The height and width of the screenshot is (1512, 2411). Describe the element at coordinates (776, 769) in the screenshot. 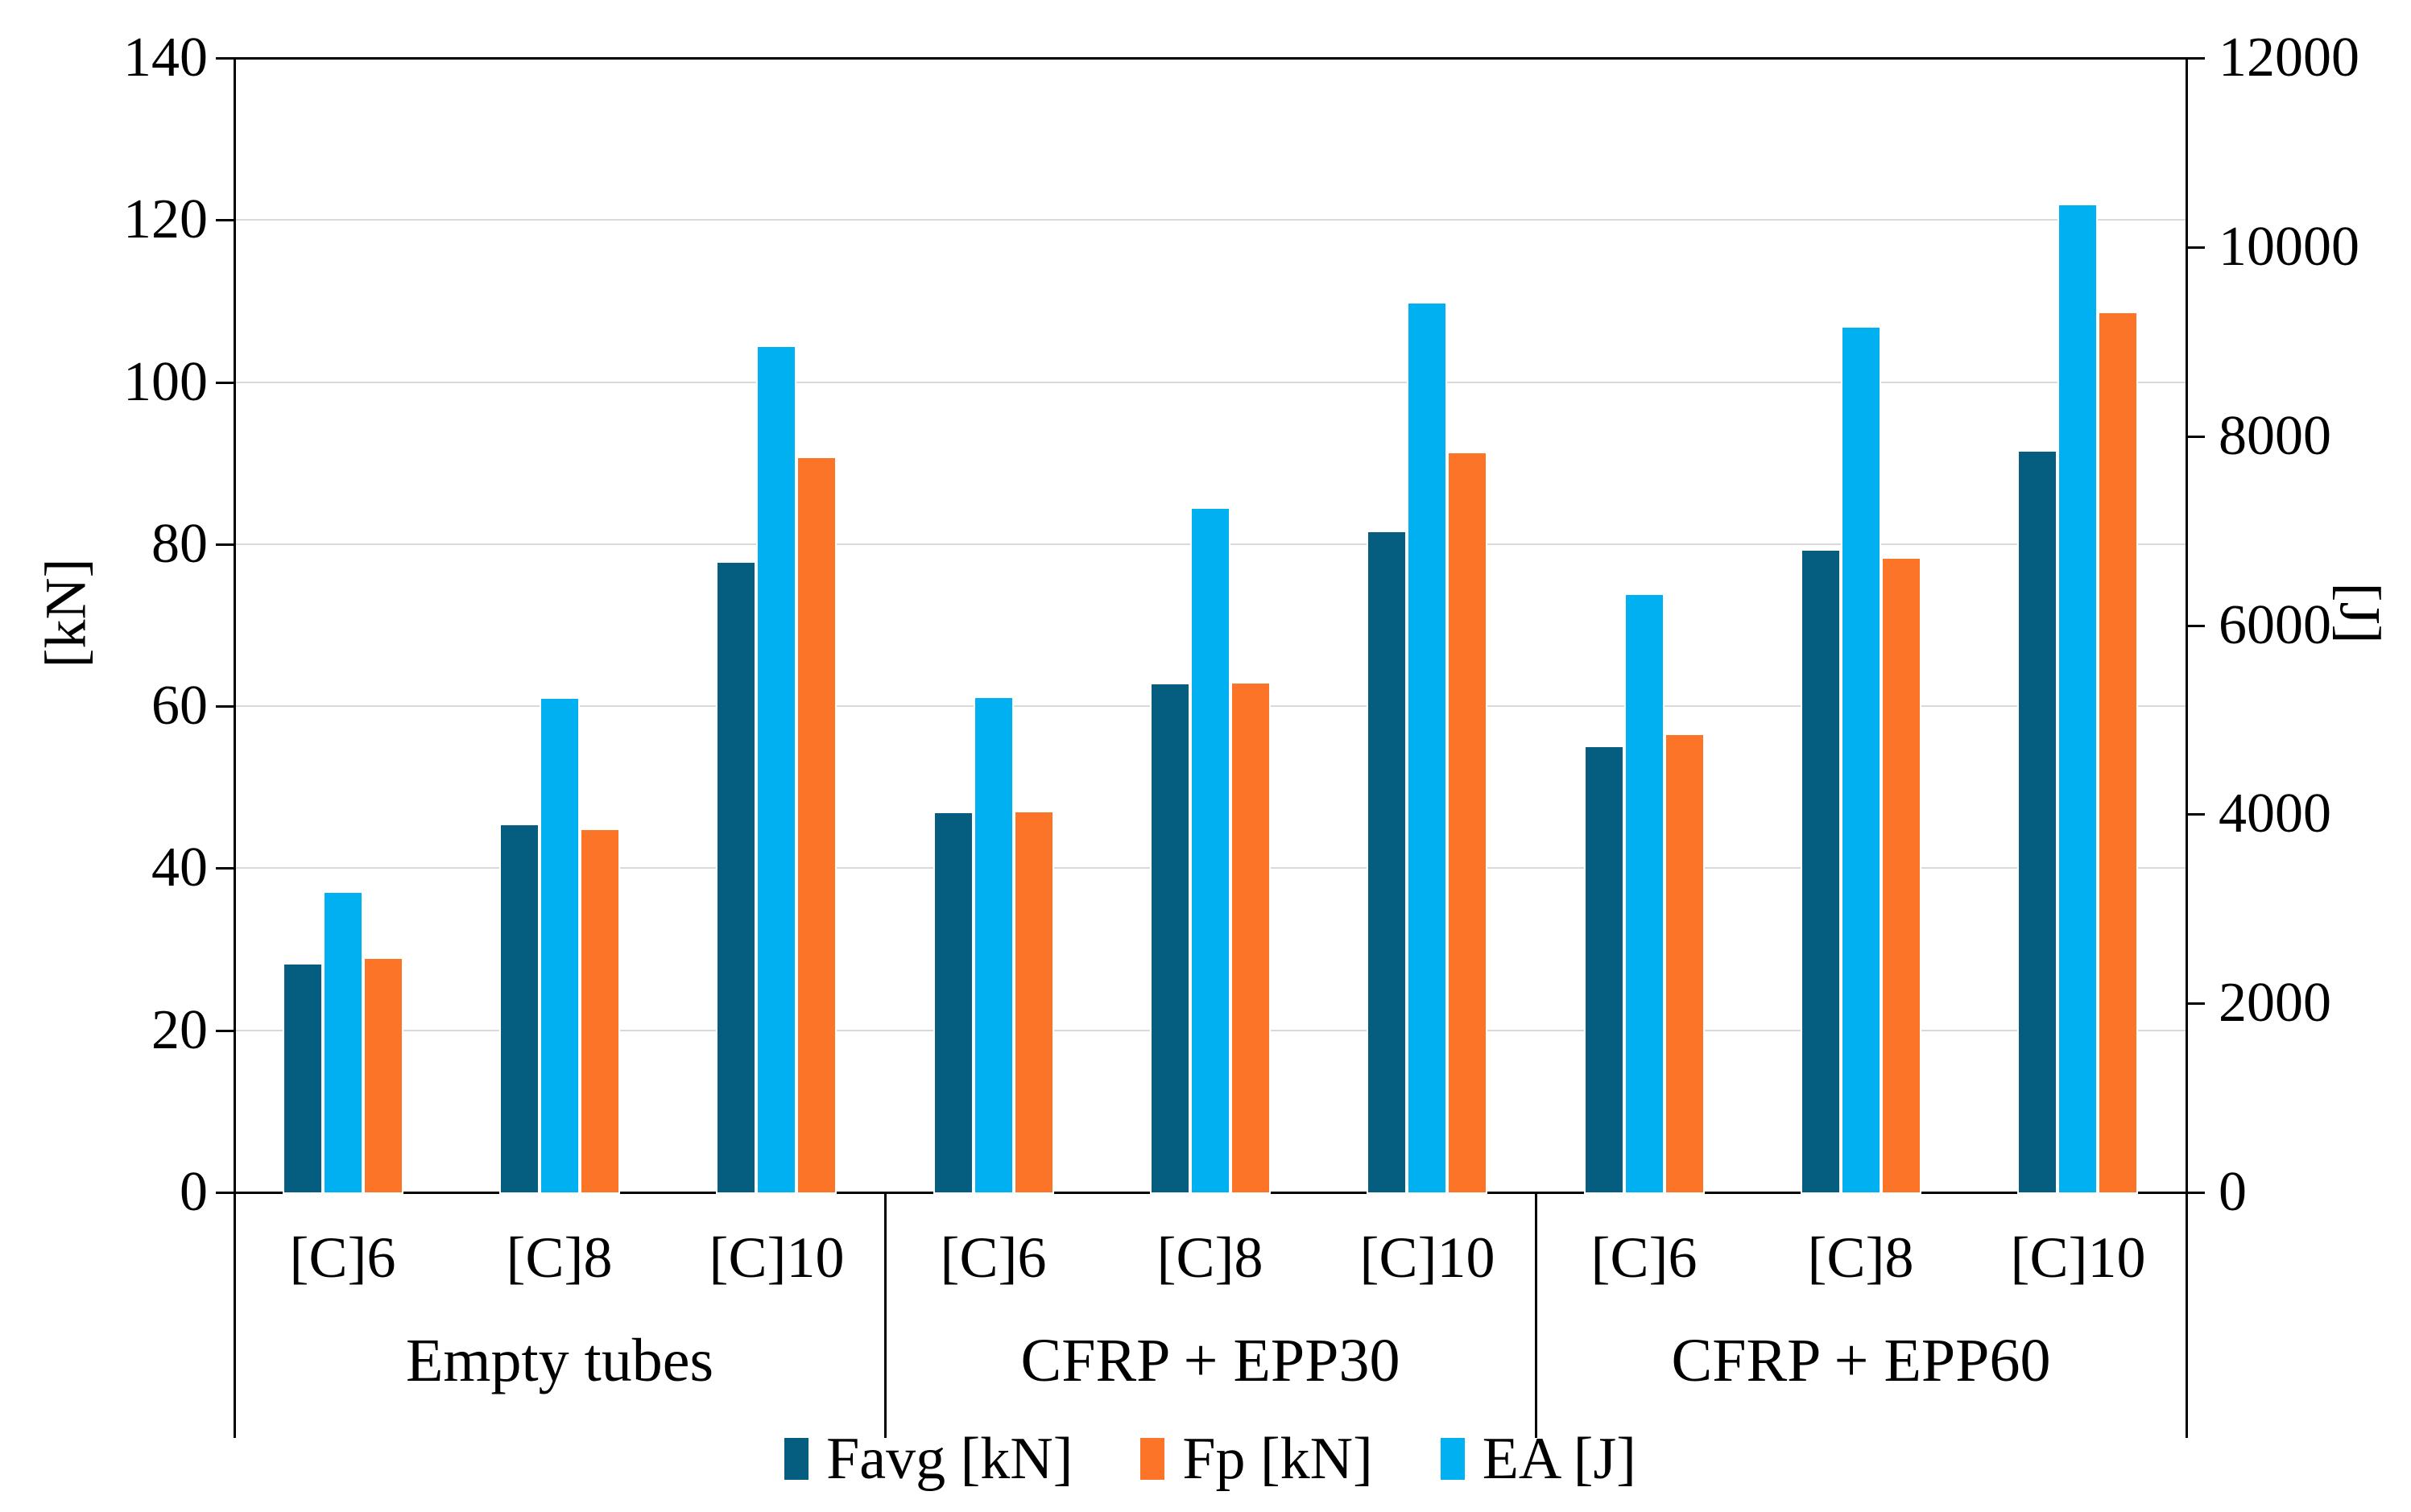

I see `bar-ea-[C]10-group1` at that location.